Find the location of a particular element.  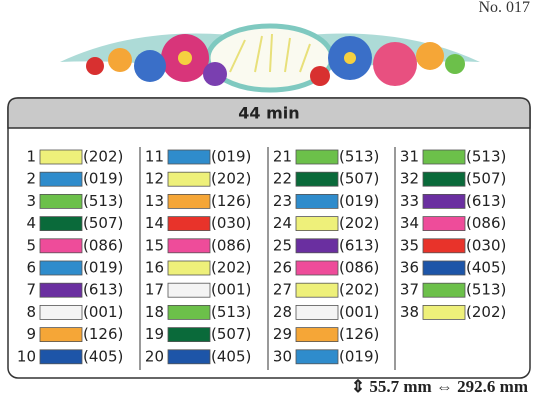

color-number: 13 is located at coordinates (154, 201).